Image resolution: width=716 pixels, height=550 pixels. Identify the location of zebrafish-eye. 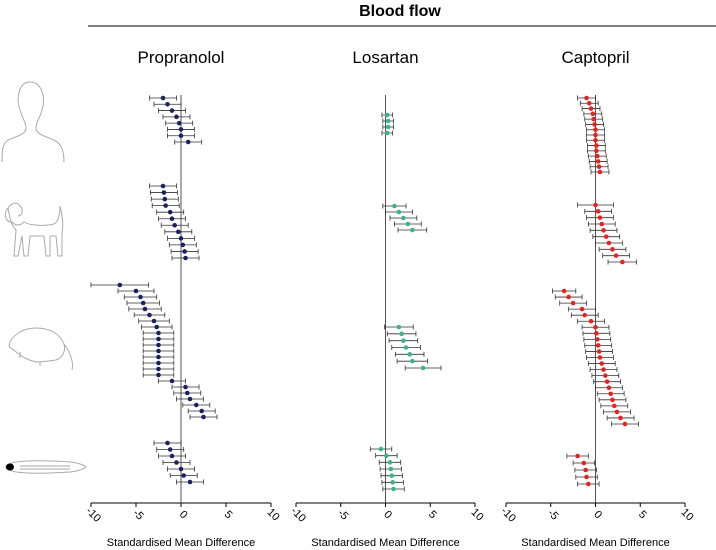
(10, 467).